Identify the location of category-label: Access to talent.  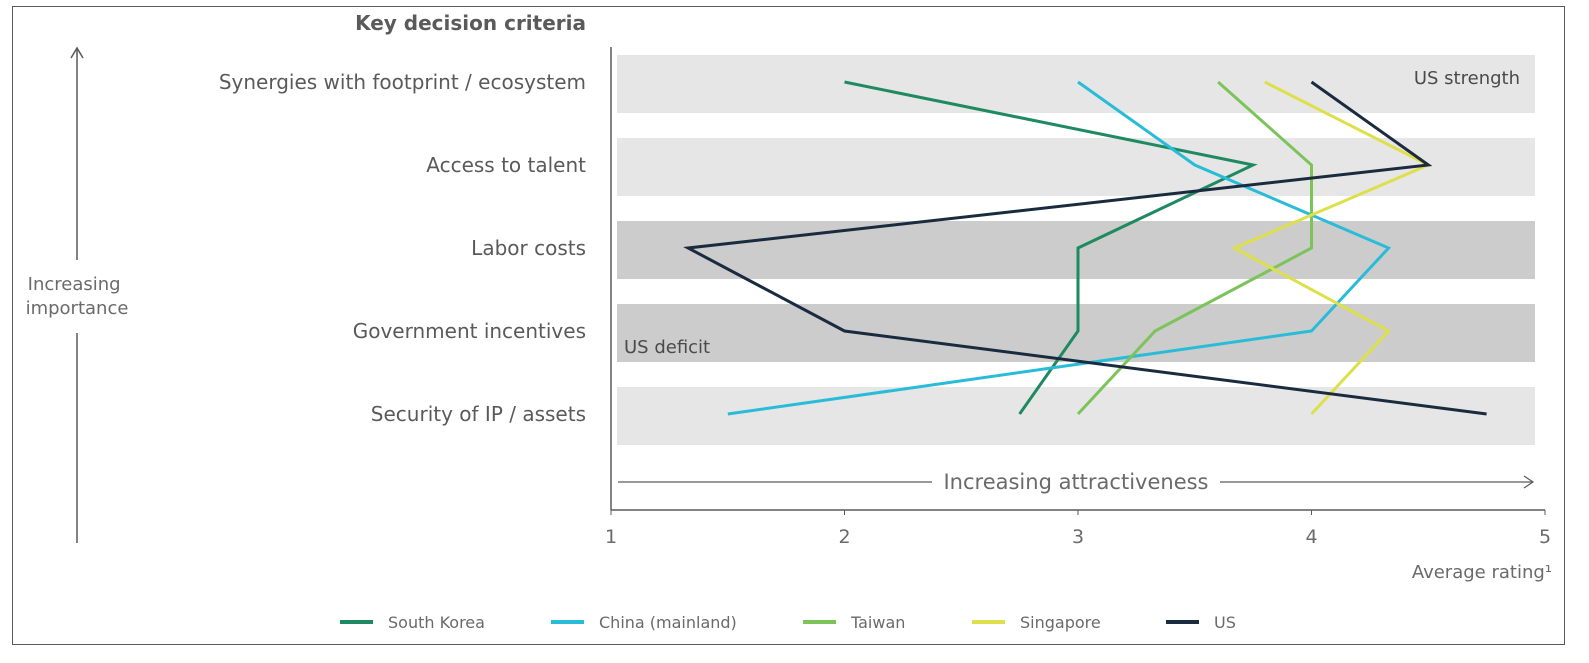
(506, 165).